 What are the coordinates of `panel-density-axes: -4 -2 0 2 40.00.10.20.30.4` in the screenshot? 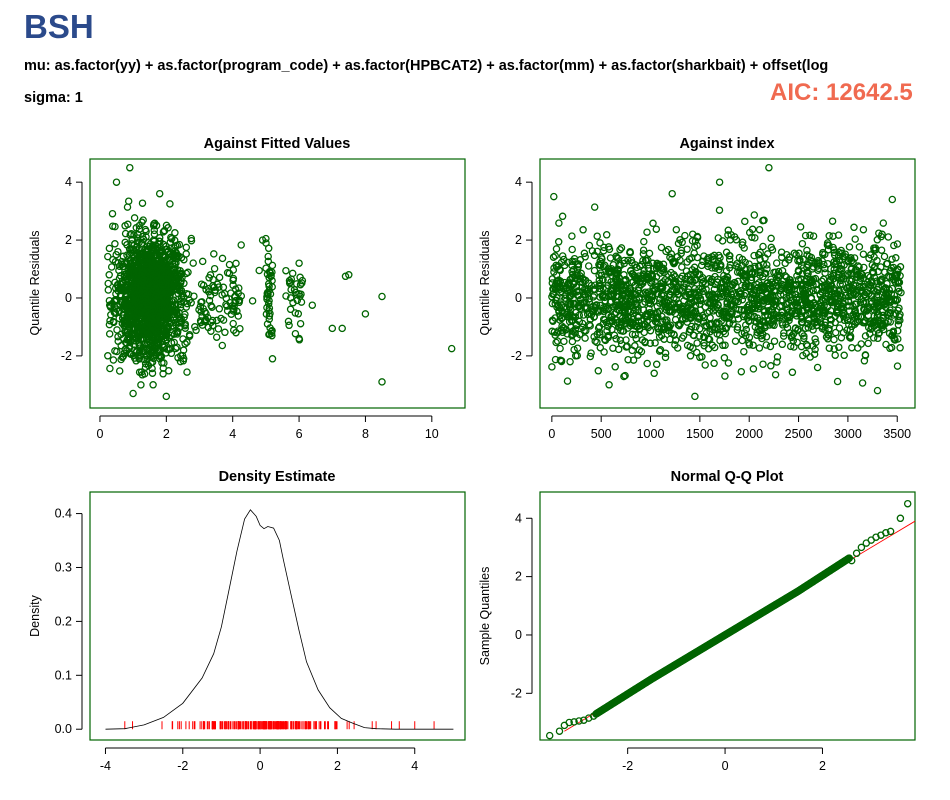 It's located at (237, 640).